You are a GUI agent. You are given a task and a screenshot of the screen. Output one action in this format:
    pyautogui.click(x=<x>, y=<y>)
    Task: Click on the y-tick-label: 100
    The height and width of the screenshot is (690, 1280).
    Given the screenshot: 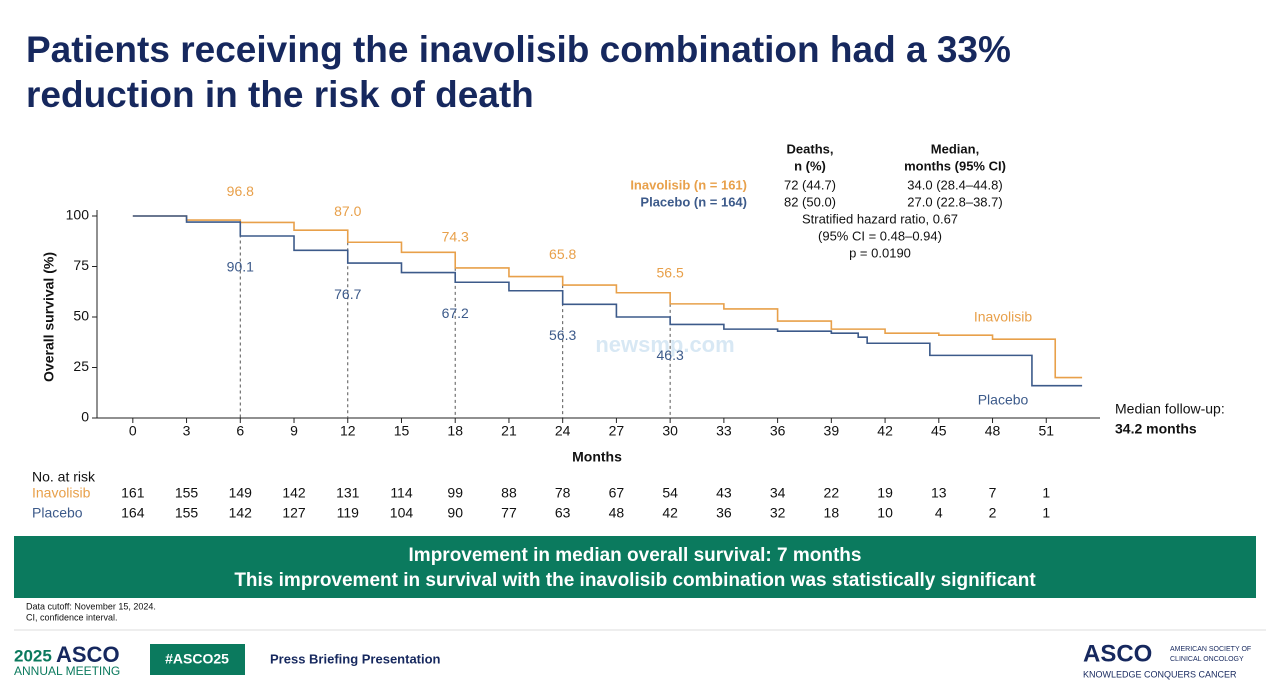 What is the action you would take?
    pyautogui.click(x=78, y=215)
    